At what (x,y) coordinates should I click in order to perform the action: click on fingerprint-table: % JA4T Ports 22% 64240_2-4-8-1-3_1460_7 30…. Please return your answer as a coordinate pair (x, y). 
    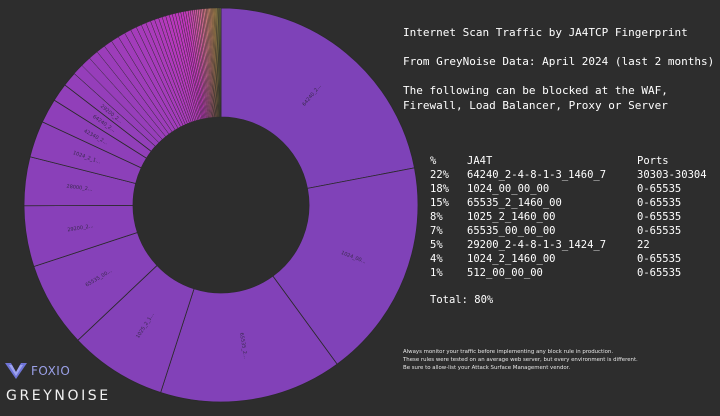
    Looking at the image, I should click on (573, 217).